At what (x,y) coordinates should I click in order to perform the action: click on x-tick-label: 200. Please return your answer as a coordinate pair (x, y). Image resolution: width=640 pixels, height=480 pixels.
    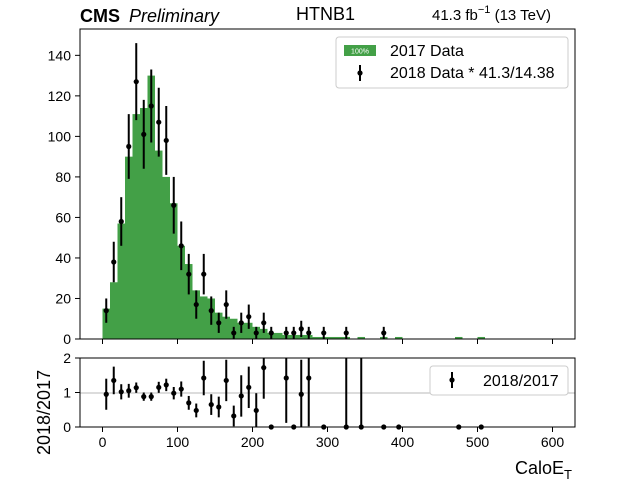
    Looking at the image, I should click on (253, 442).